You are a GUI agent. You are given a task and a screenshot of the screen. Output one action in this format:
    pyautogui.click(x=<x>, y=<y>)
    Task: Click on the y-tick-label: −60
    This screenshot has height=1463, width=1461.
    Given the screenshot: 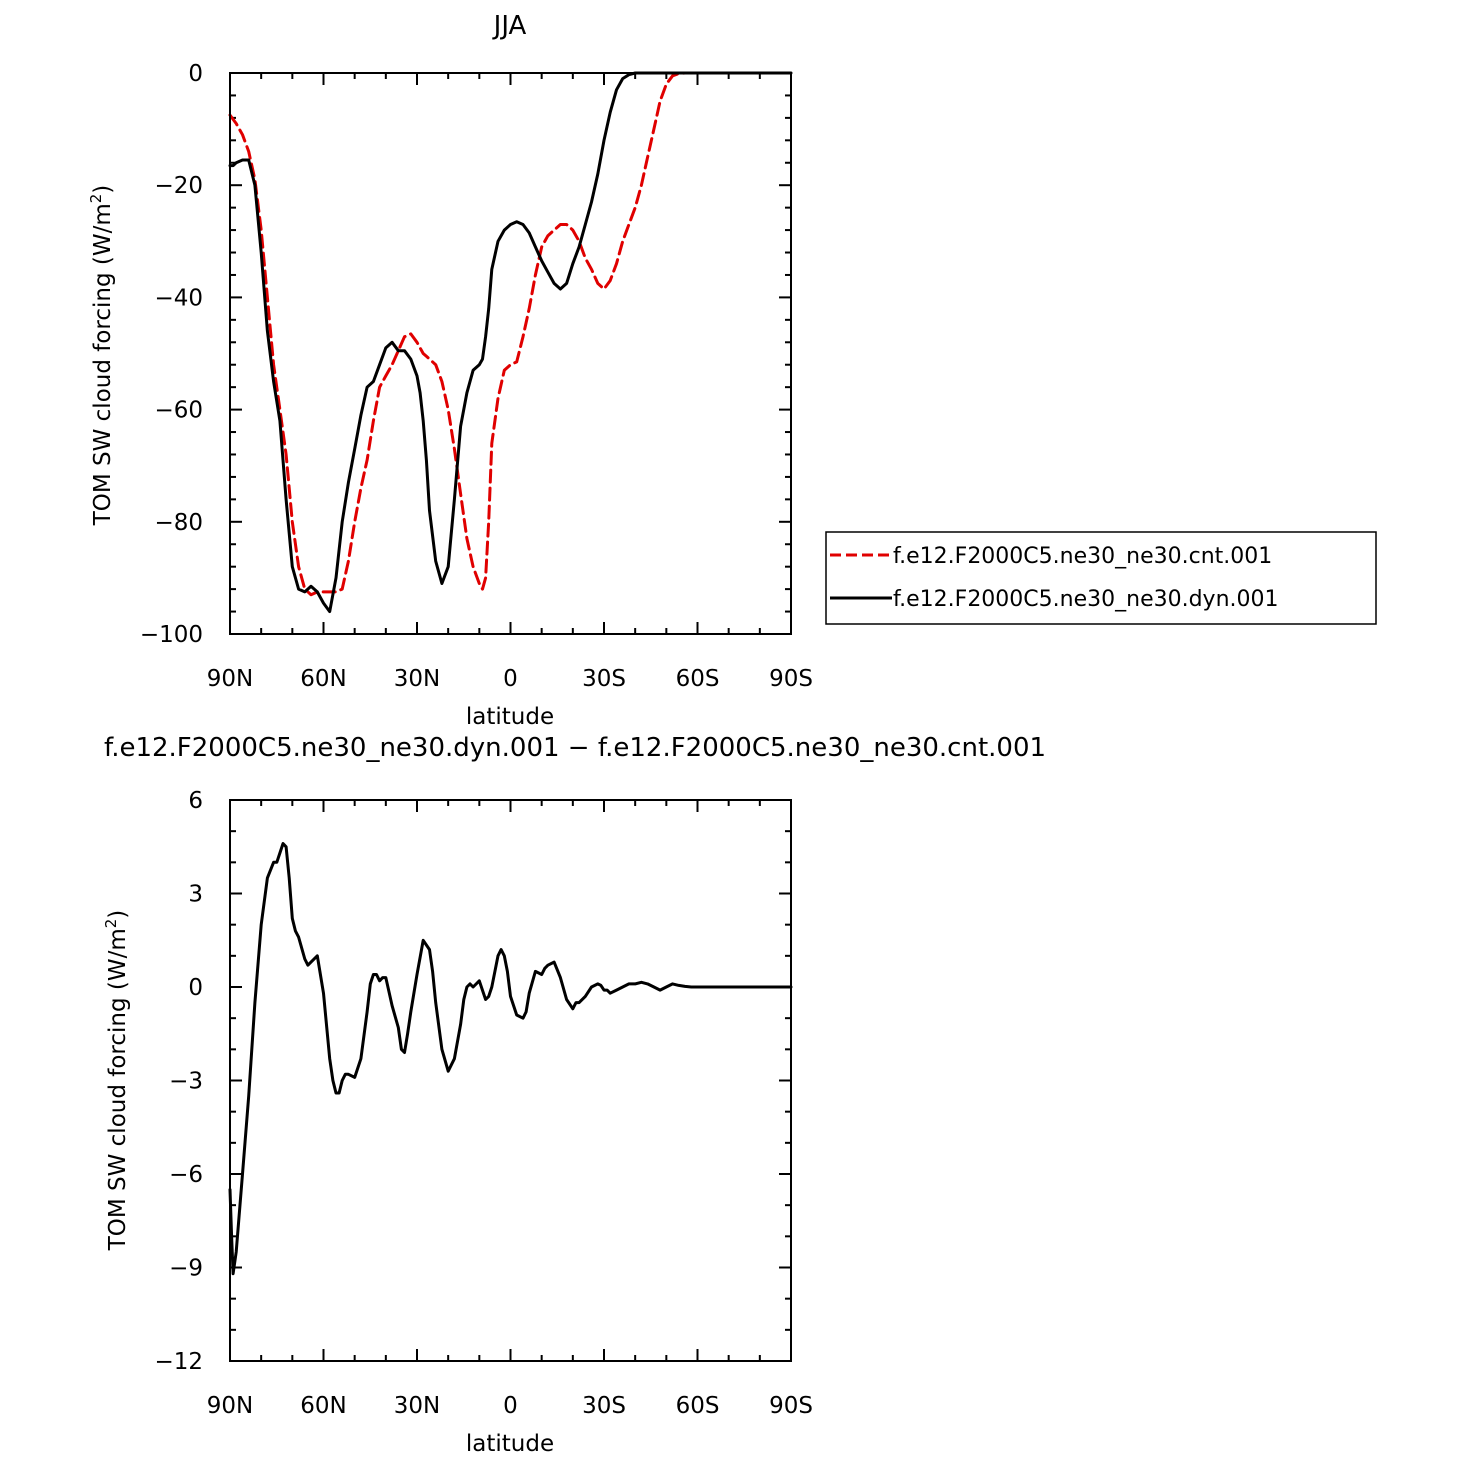 What is the action you would take?
    pyautogui.click(x=178, y=411)
    